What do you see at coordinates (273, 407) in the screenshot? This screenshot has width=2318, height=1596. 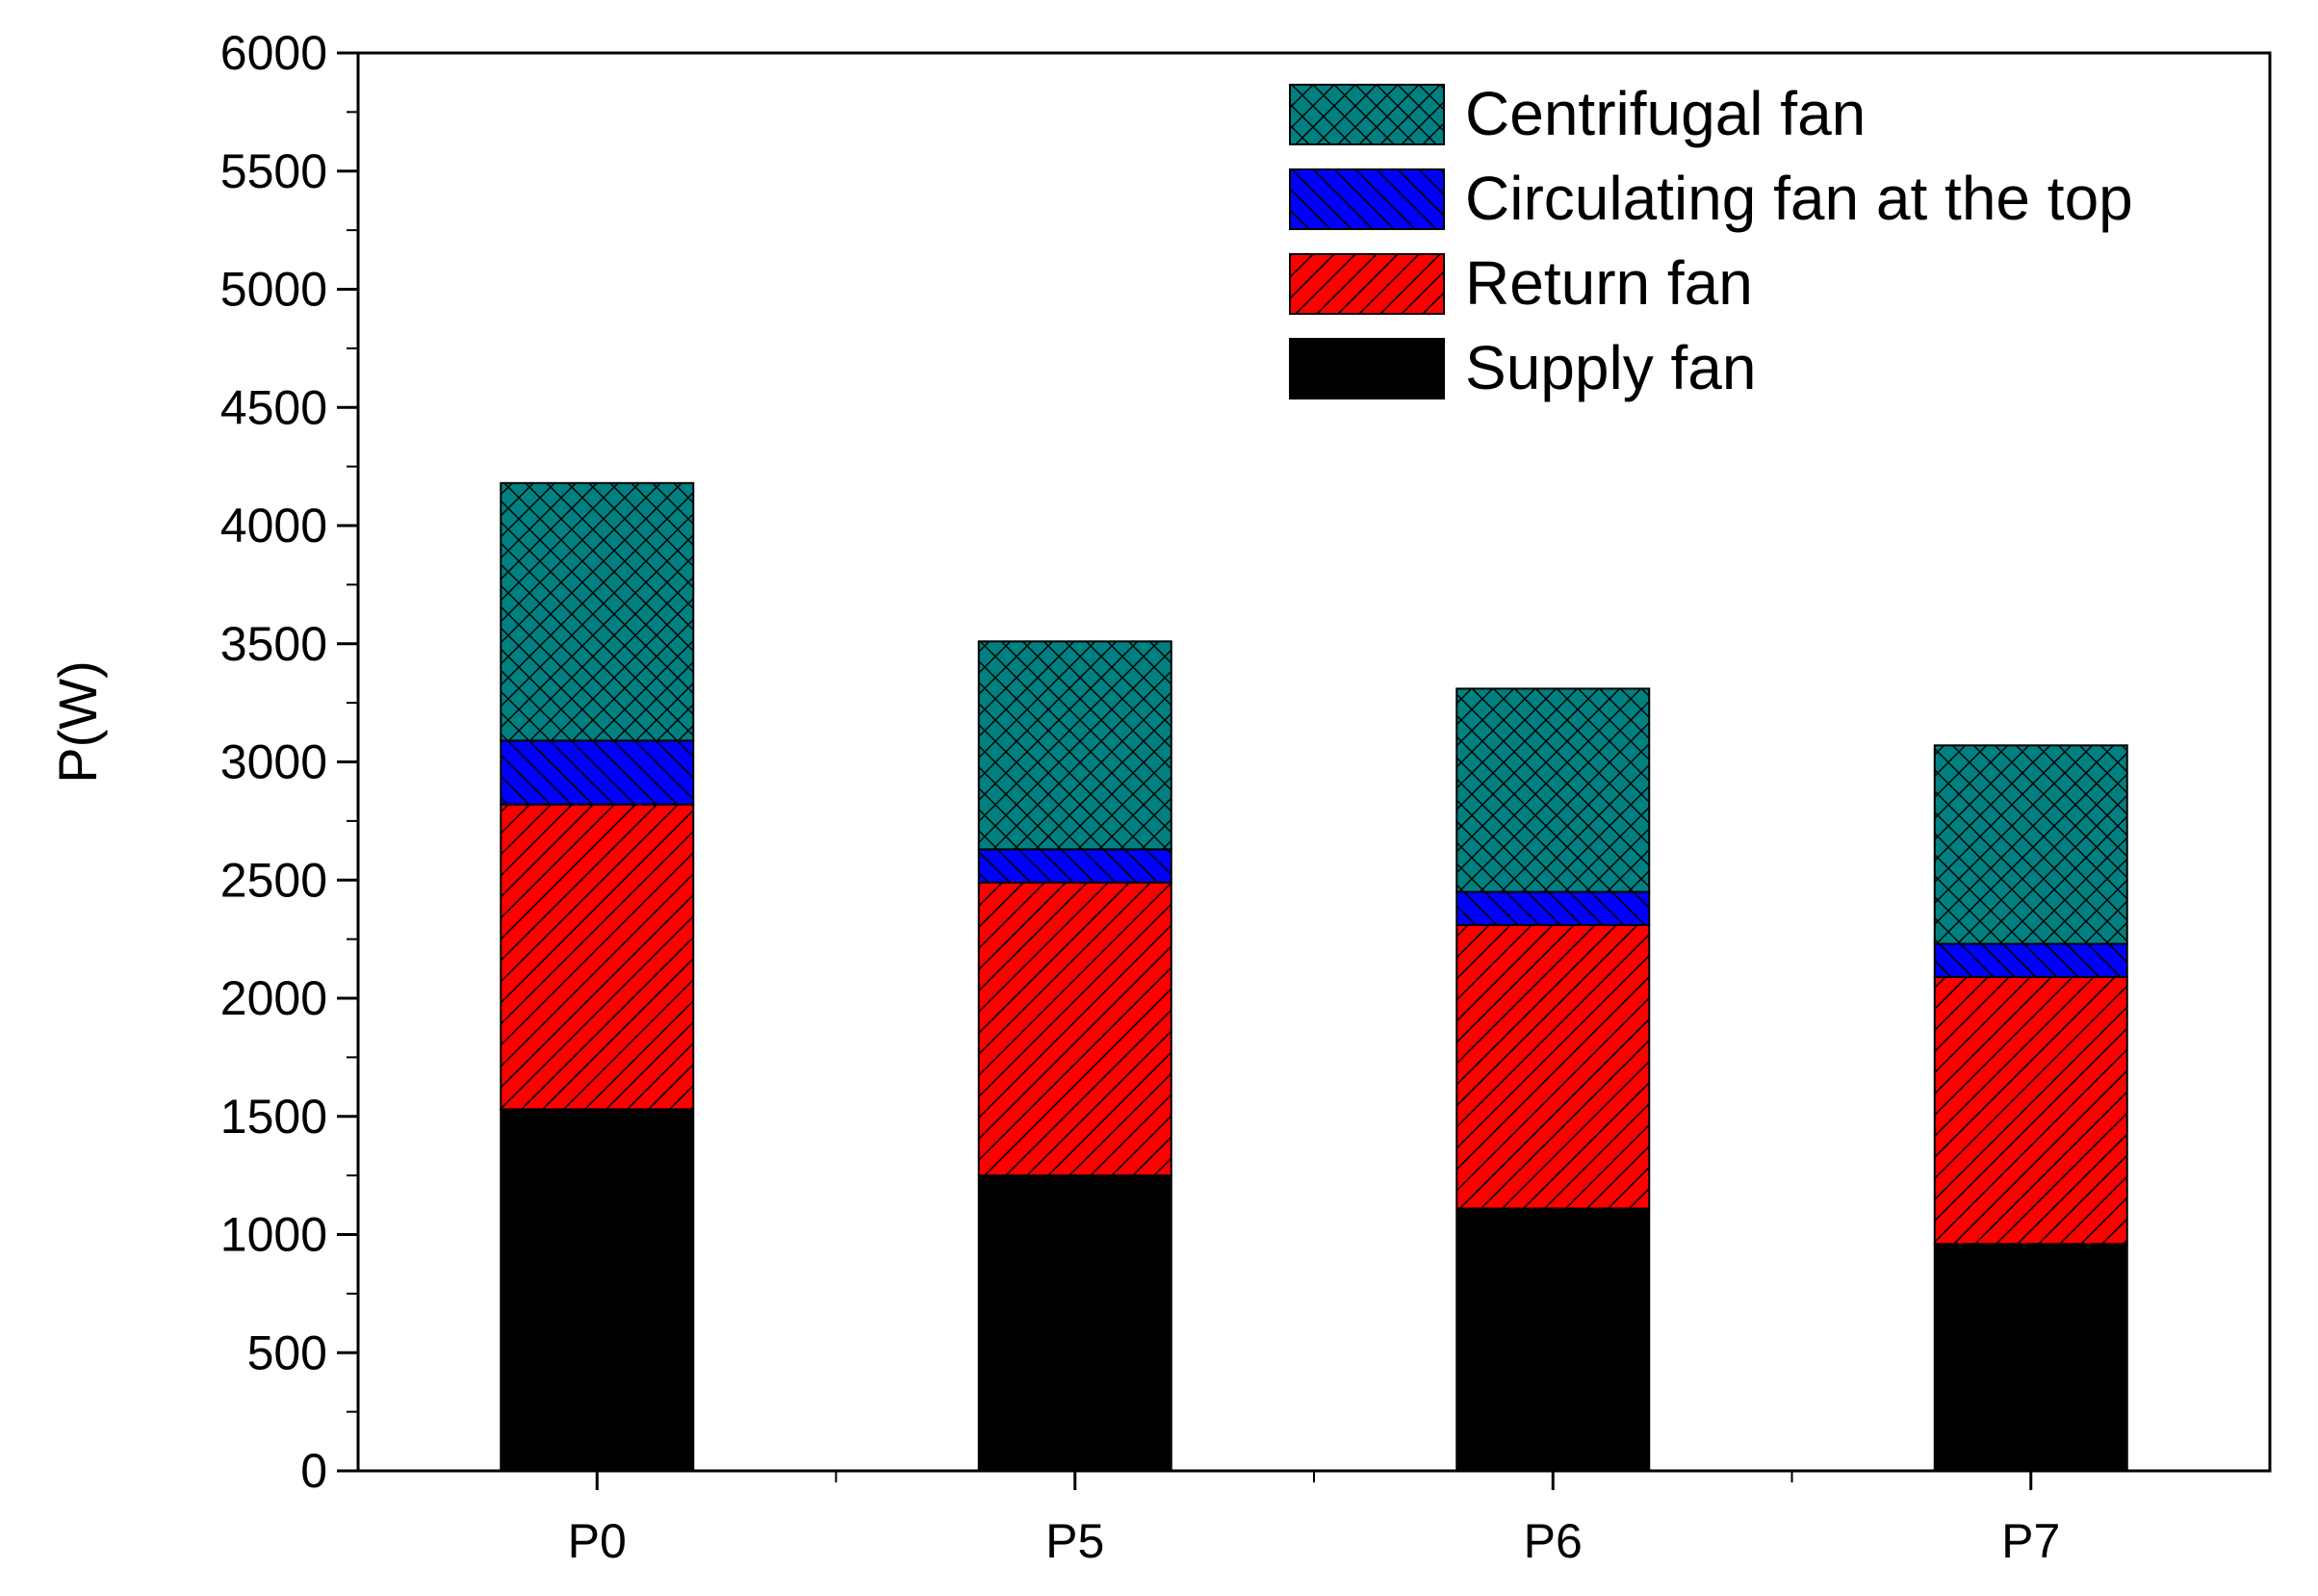 I see `y-tick-label-4500: 4500` at bounding box center [273, 407].